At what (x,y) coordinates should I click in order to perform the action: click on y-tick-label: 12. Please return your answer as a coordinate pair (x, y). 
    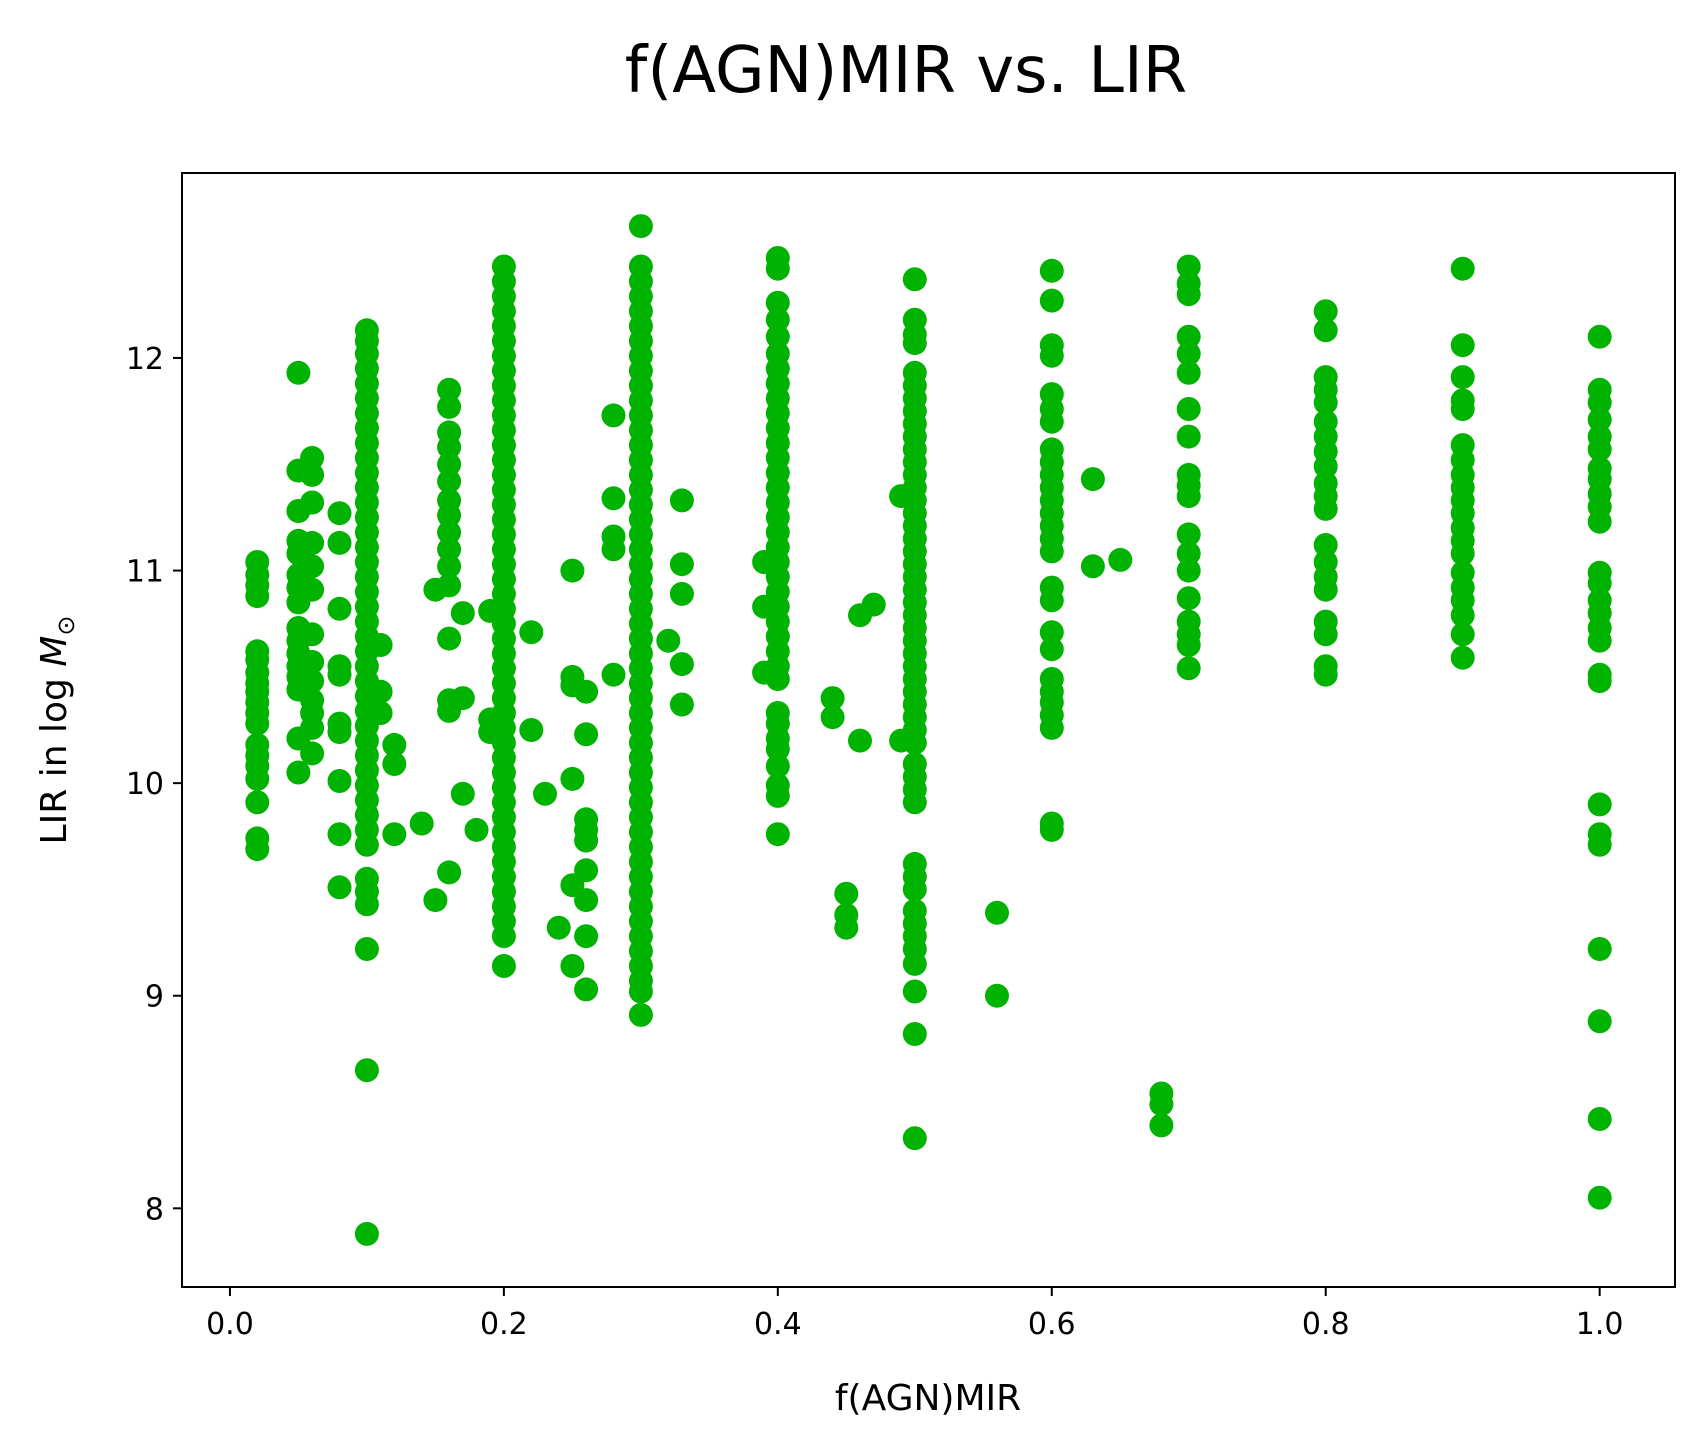
    Looking at the image, I should click on (145, 359).